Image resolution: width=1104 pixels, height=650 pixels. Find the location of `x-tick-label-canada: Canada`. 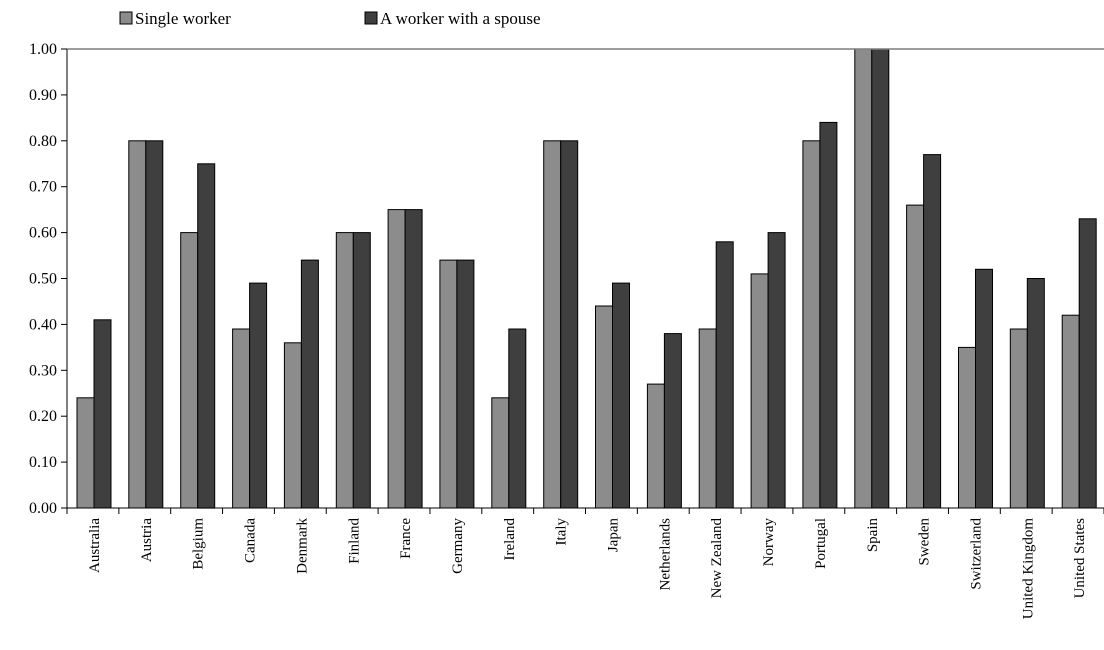

x-tick-label-canada: Canada is located at coordinates (251, 540).